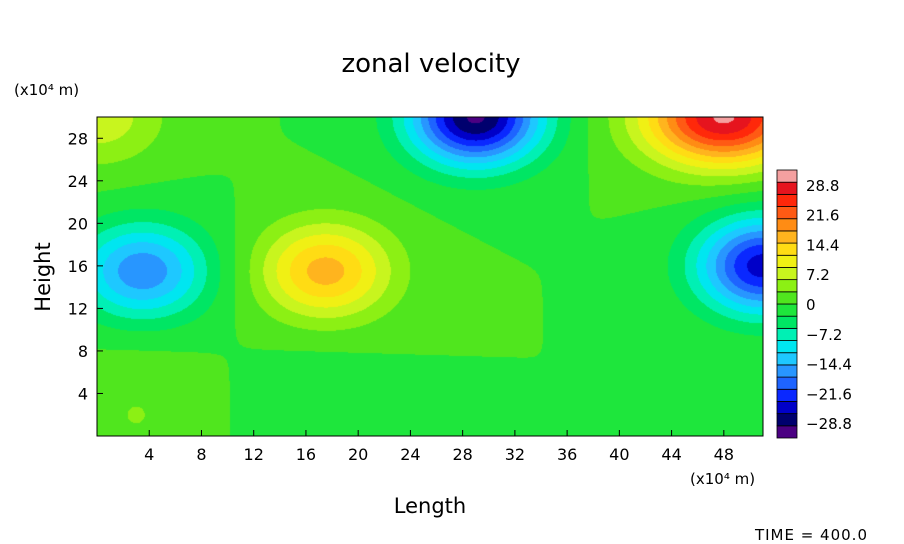 Image resolution: width=904 pixels, height=544 pixels. Describe the element at coordinates (671, 454) in the screenshot. I see `x-tick-label: 44` at that location.